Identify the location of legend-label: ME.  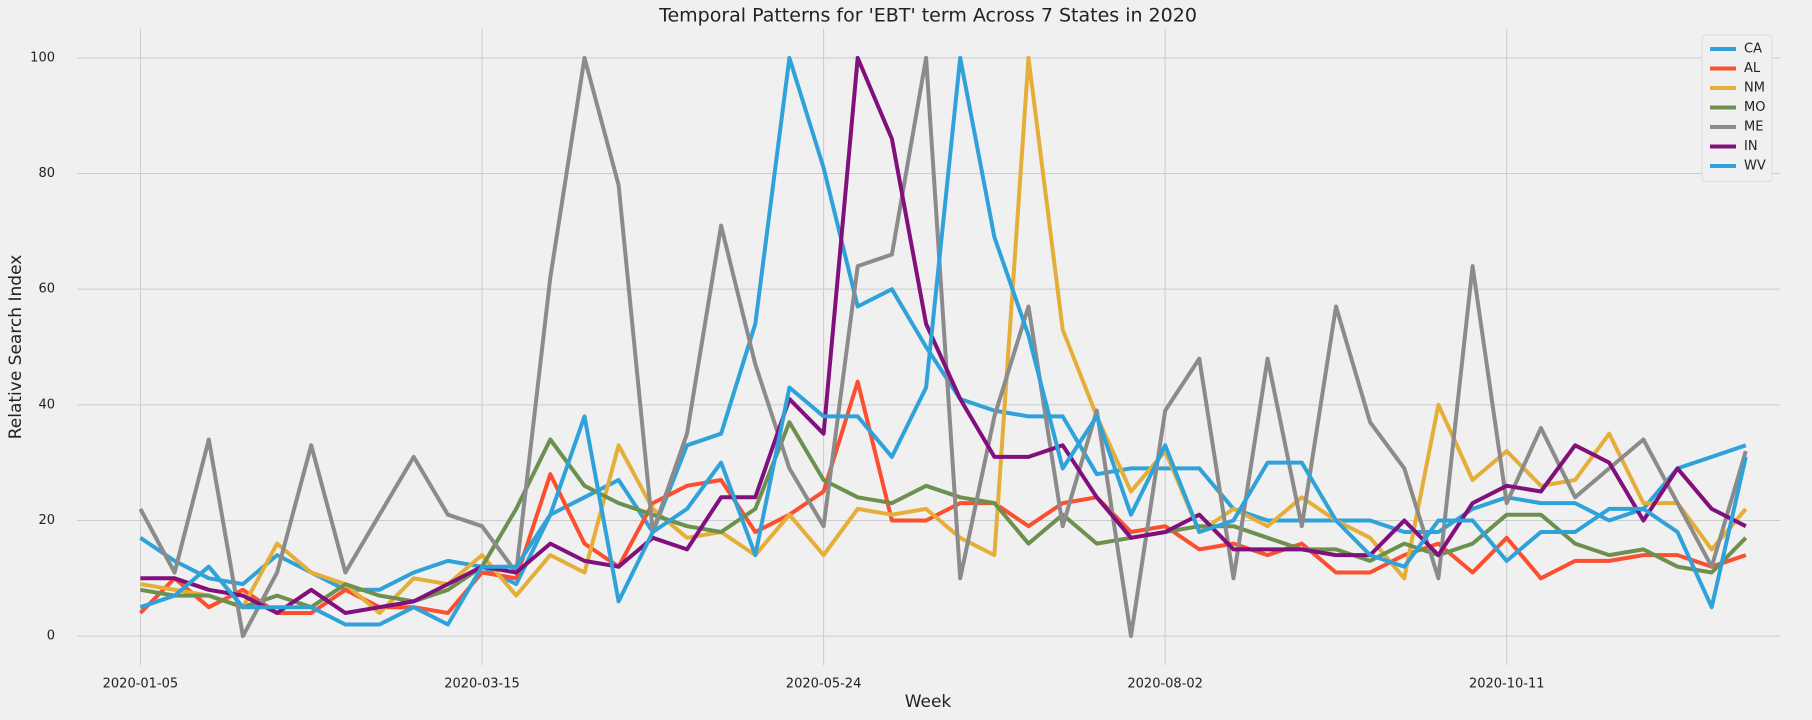
(1753, 127).